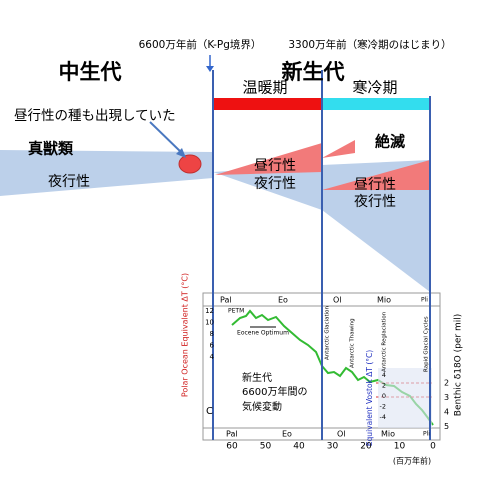 This screenshot has height=501, width=500. I want to click on cenozoic-band, so click(321, 226).